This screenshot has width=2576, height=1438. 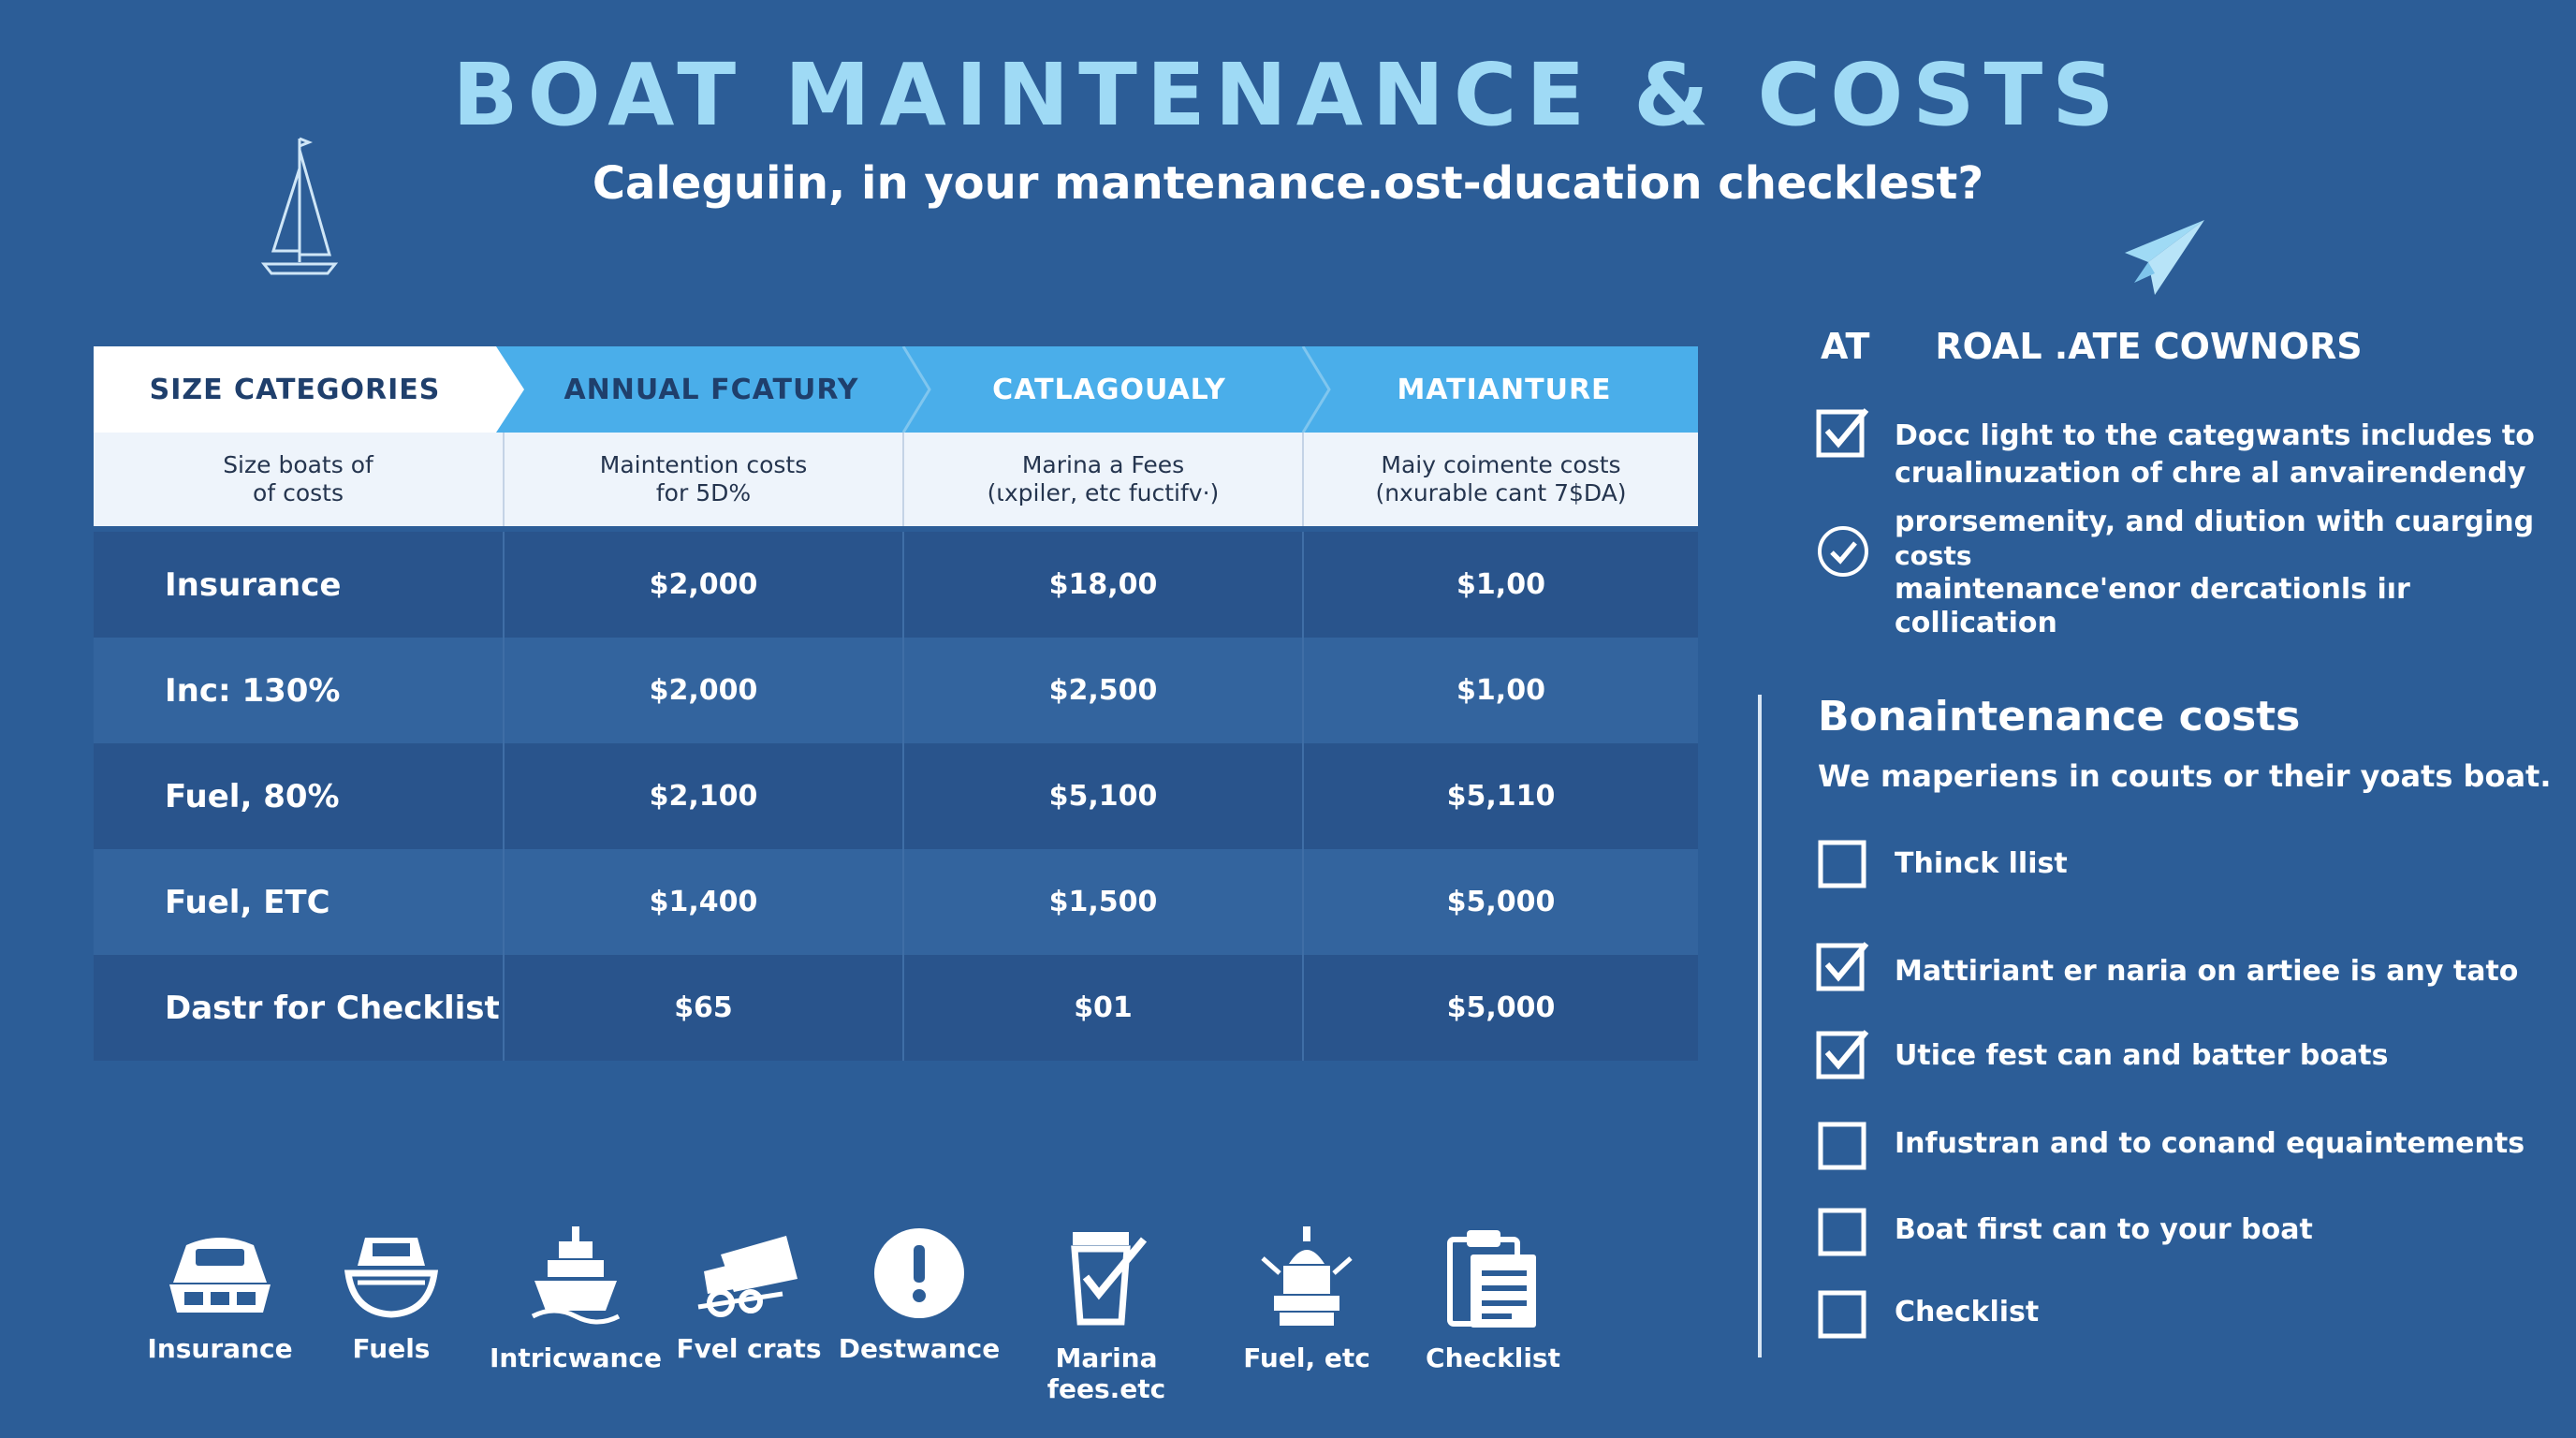 I want to click on header-maintenance: MATIANTURE, so click(x=1504, y=389).